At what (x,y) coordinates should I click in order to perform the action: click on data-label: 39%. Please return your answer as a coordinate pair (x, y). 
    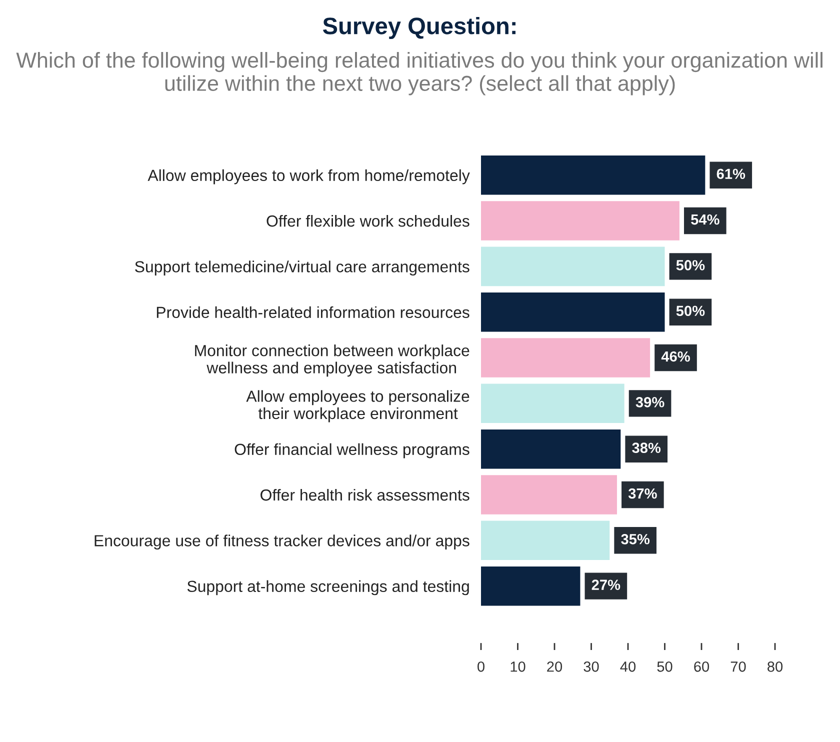
    Looking at the image, I should click on (650, 402).